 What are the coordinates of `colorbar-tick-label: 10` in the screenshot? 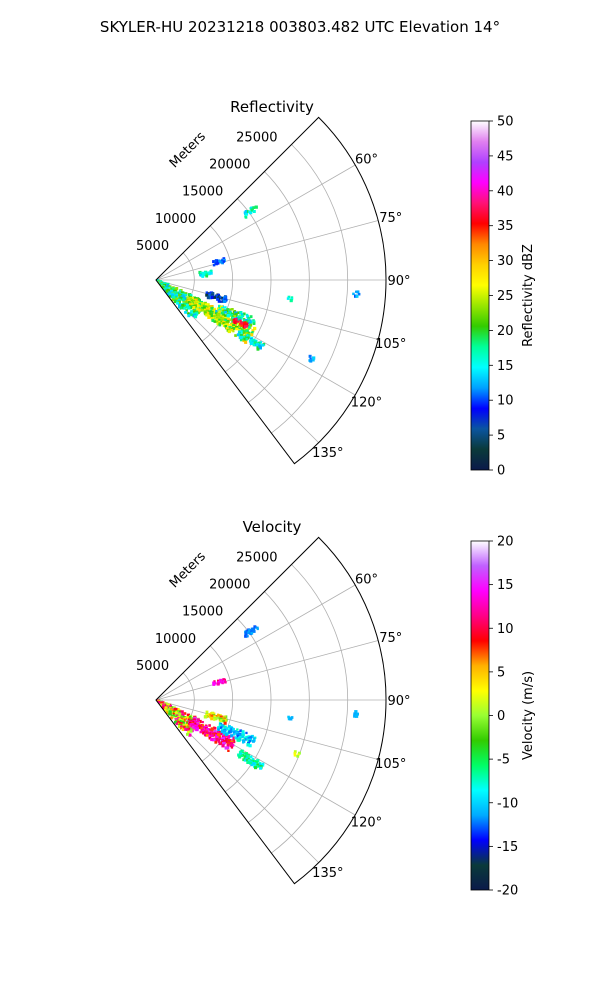 It's located at (505, 401).